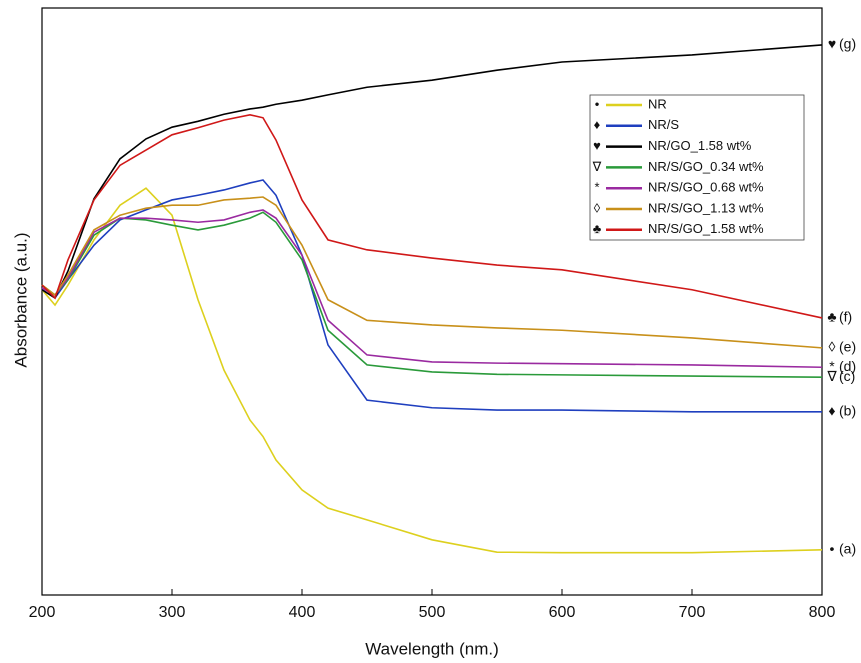  I want to click on legend-symbol: *, so click(596, 187).